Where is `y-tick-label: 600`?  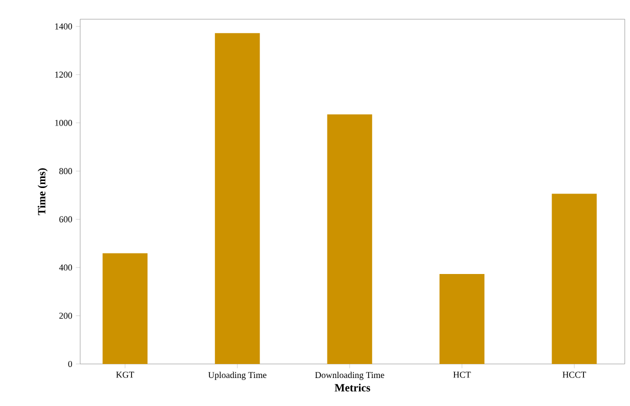
y-tick-label: 600 is located at coordinates (65, 219).